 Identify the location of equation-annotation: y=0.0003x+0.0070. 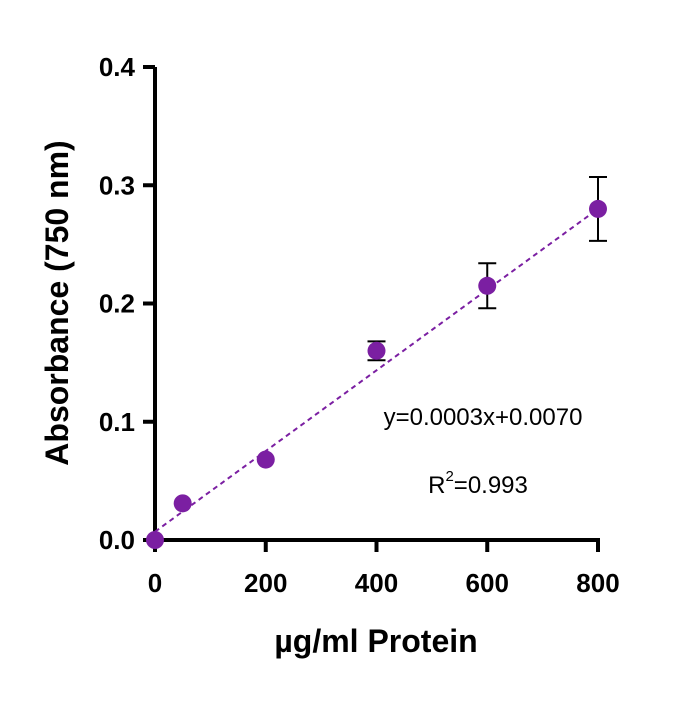
(483, 417).